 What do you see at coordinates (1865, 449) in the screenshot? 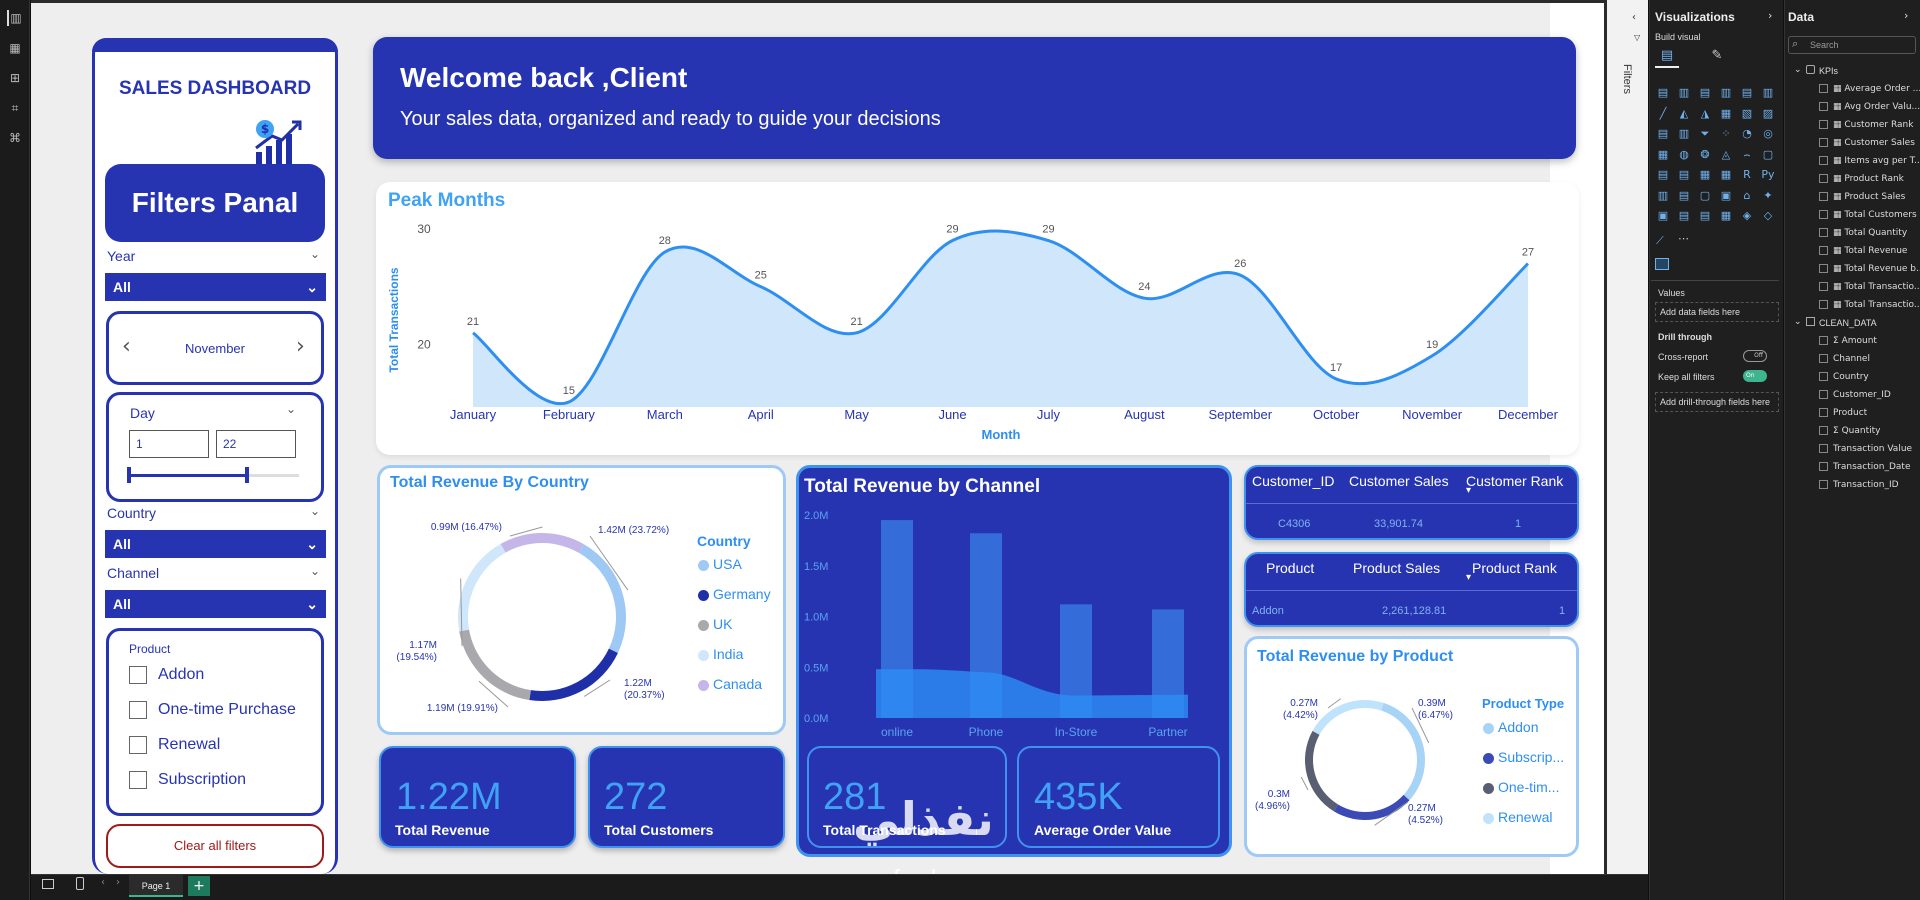
I see `data-field: Transaction Value` at bounding box center [1865, 449].